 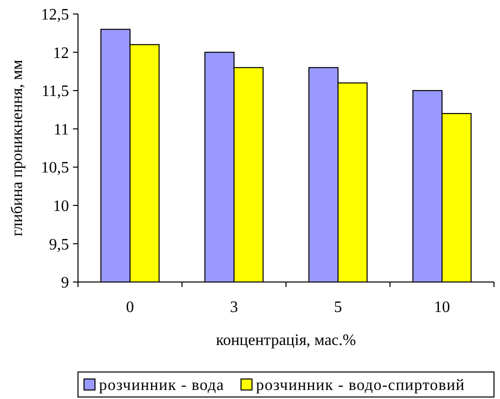 I want to click on y-axis-title: глибина проникнення, мм, so click(x=17, y=148).